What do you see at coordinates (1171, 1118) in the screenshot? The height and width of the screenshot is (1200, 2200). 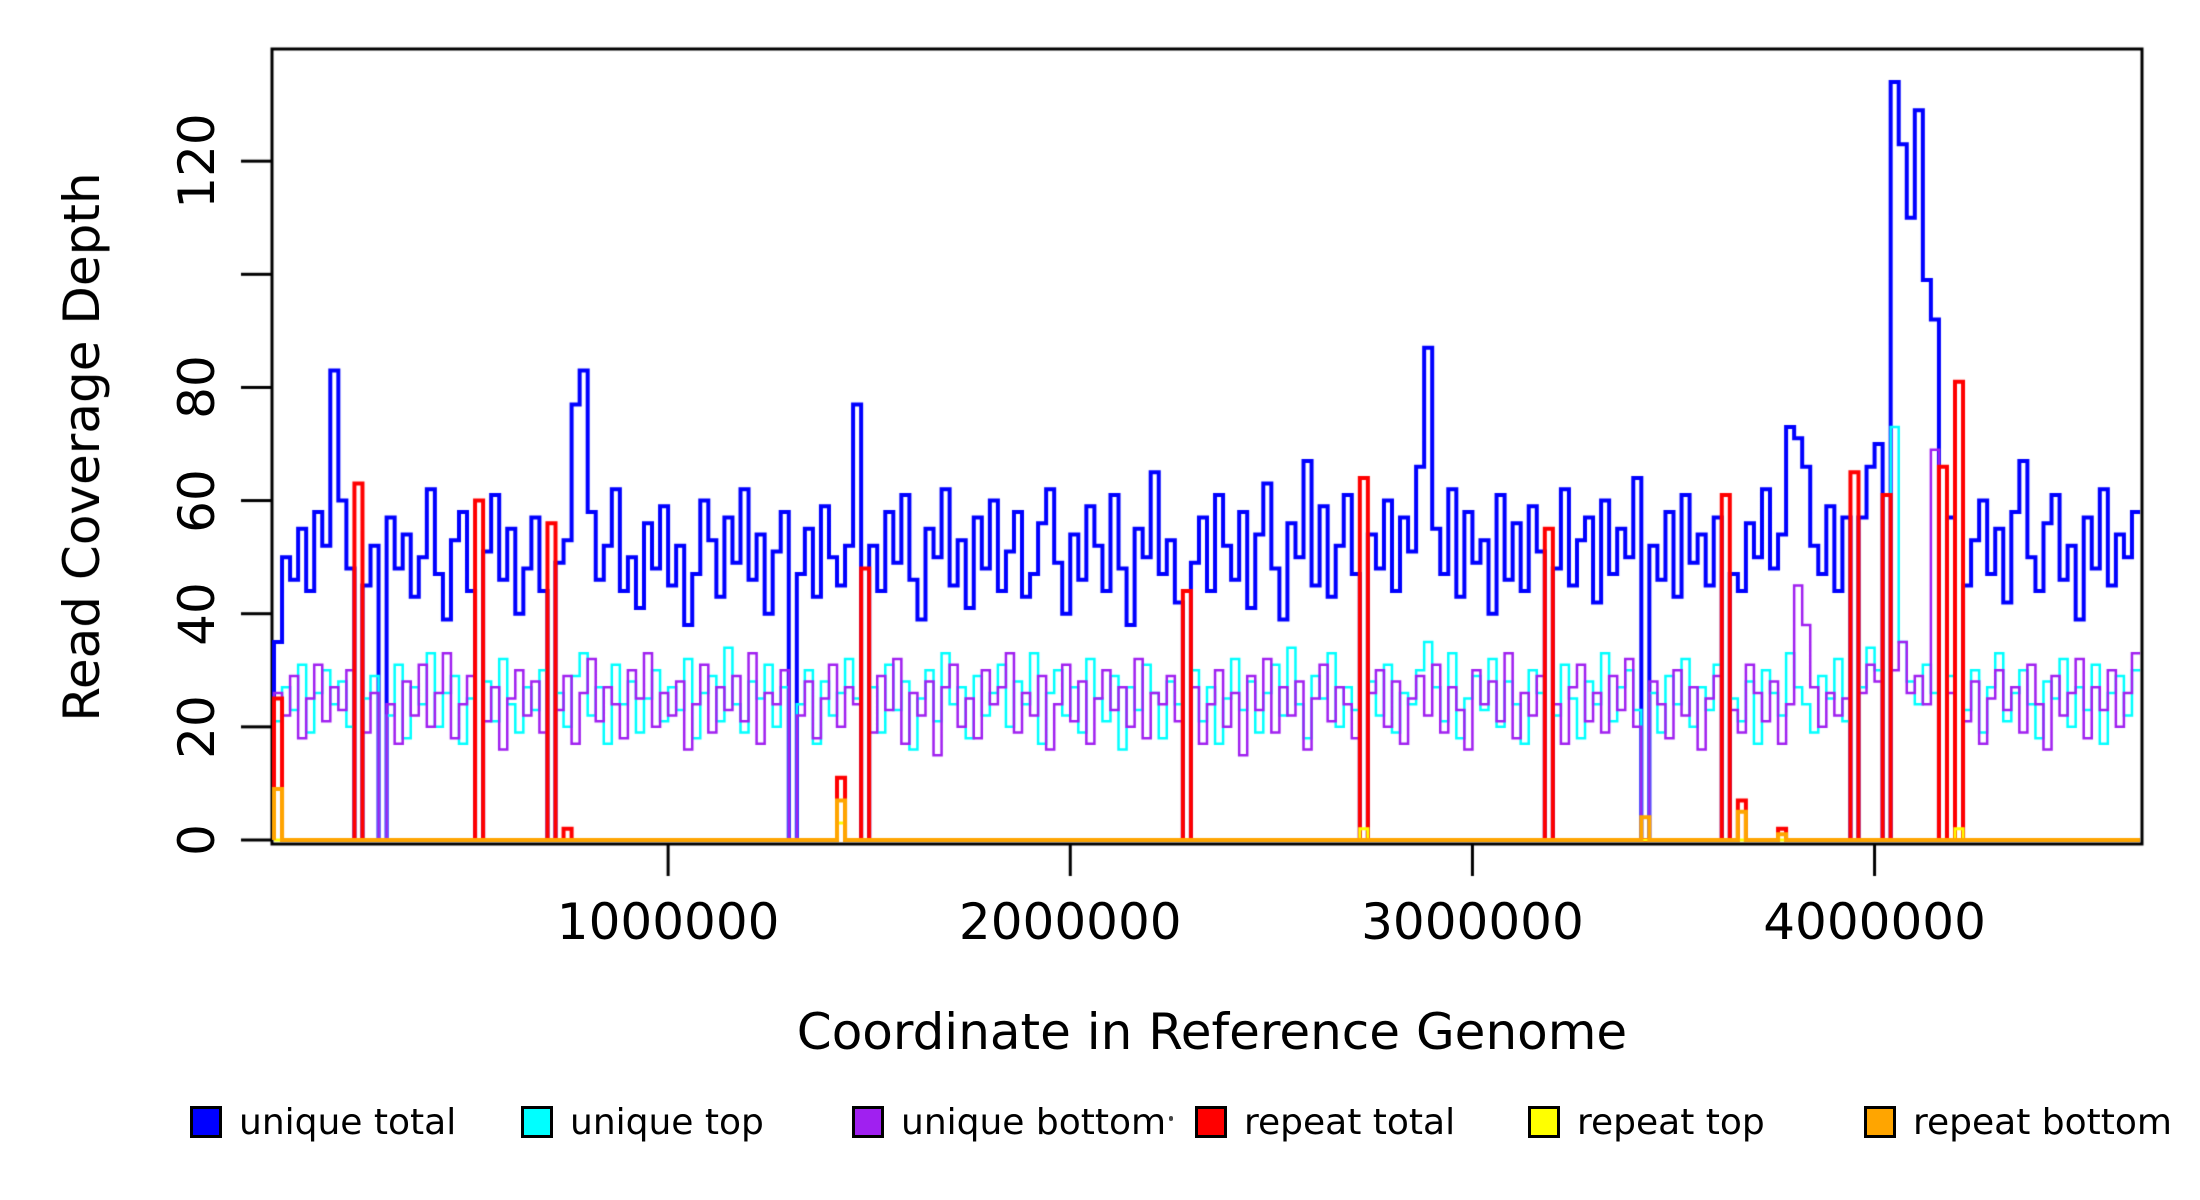 I see `stray-mark` at bounding box center [1171, 1118].